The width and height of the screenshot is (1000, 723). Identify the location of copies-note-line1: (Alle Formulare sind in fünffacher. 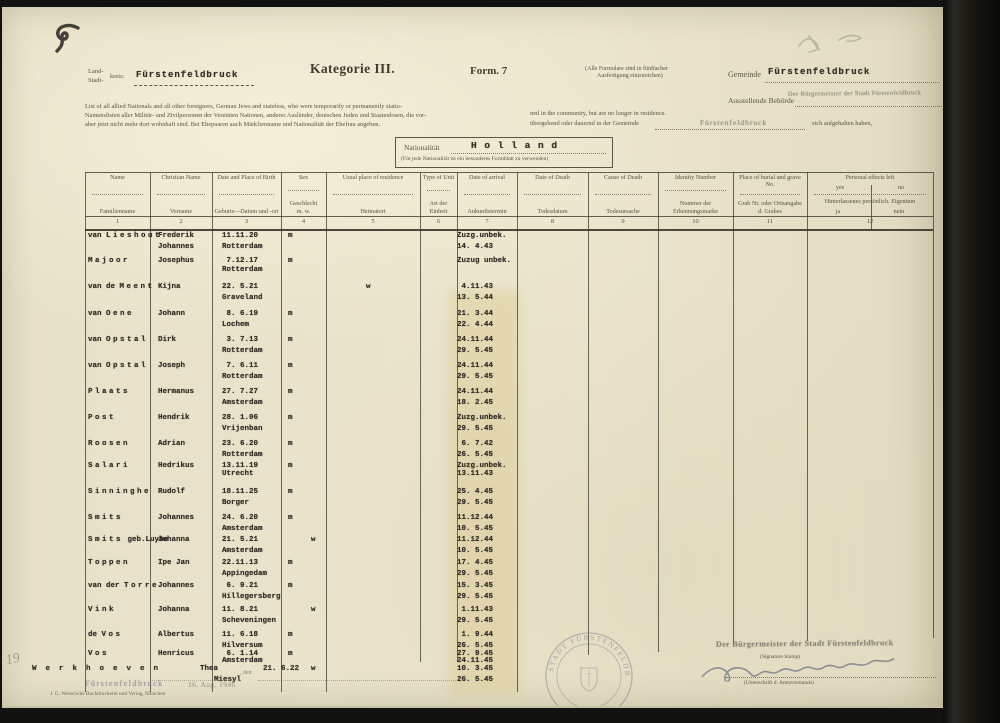
(626, 69).